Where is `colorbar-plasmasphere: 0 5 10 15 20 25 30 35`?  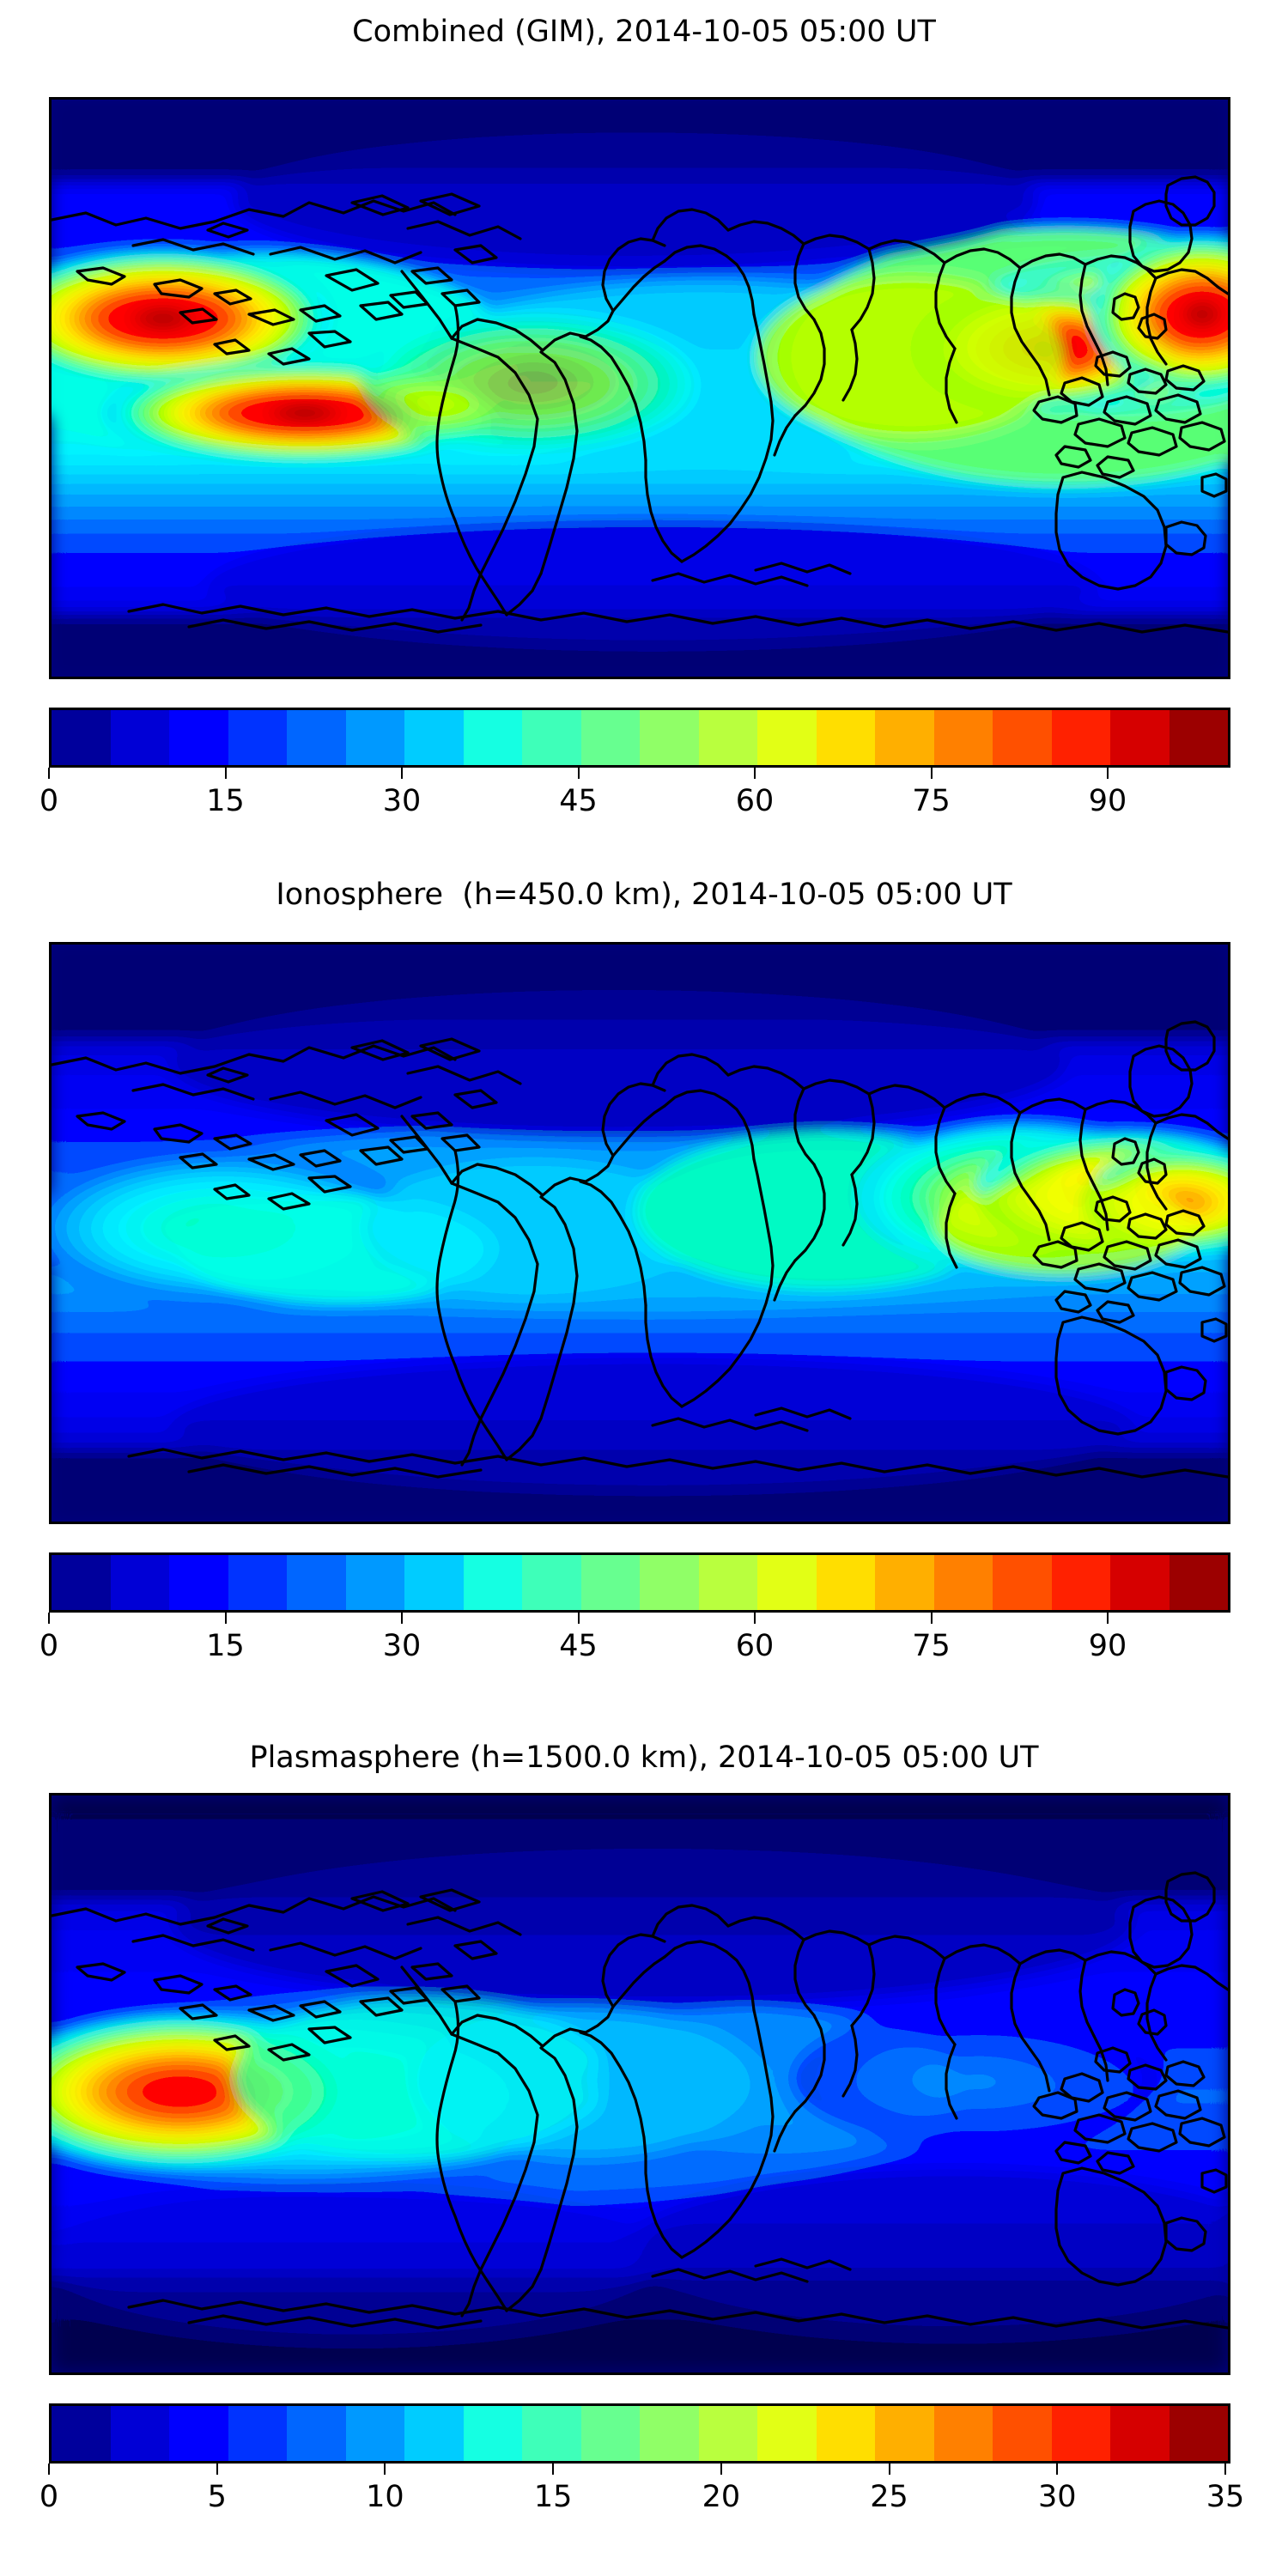 colorbar-plasmasphere: 0 5 10 15 20 25 30 35 is located at coordinates (644, 2480).